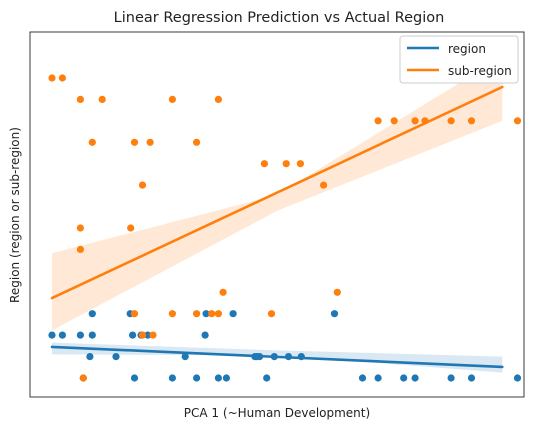 This screenshot has height=429, width=535. I want to click on y-axis-label: Region (region or sub-region), so click(15, 215).